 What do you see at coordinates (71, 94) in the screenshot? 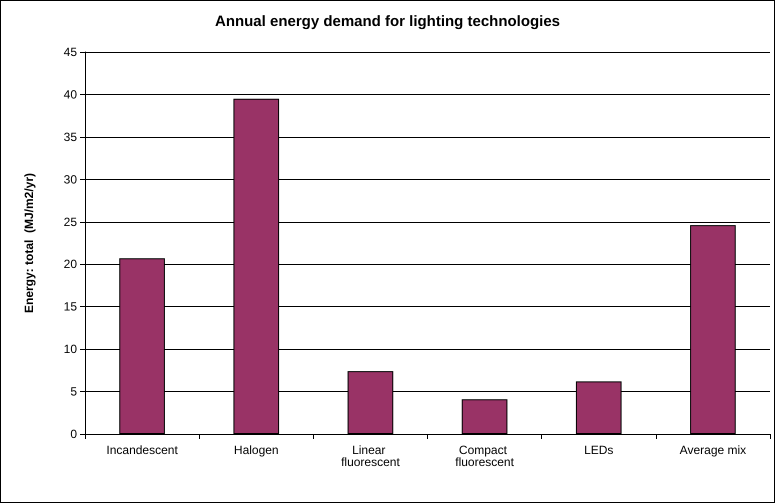
I see `y-tick-label: 40` at bounding box center [71, 94].